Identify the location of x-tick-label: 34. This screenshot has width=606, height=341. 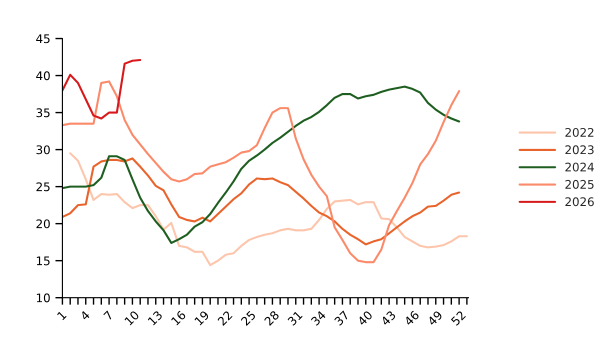
(318, 318).